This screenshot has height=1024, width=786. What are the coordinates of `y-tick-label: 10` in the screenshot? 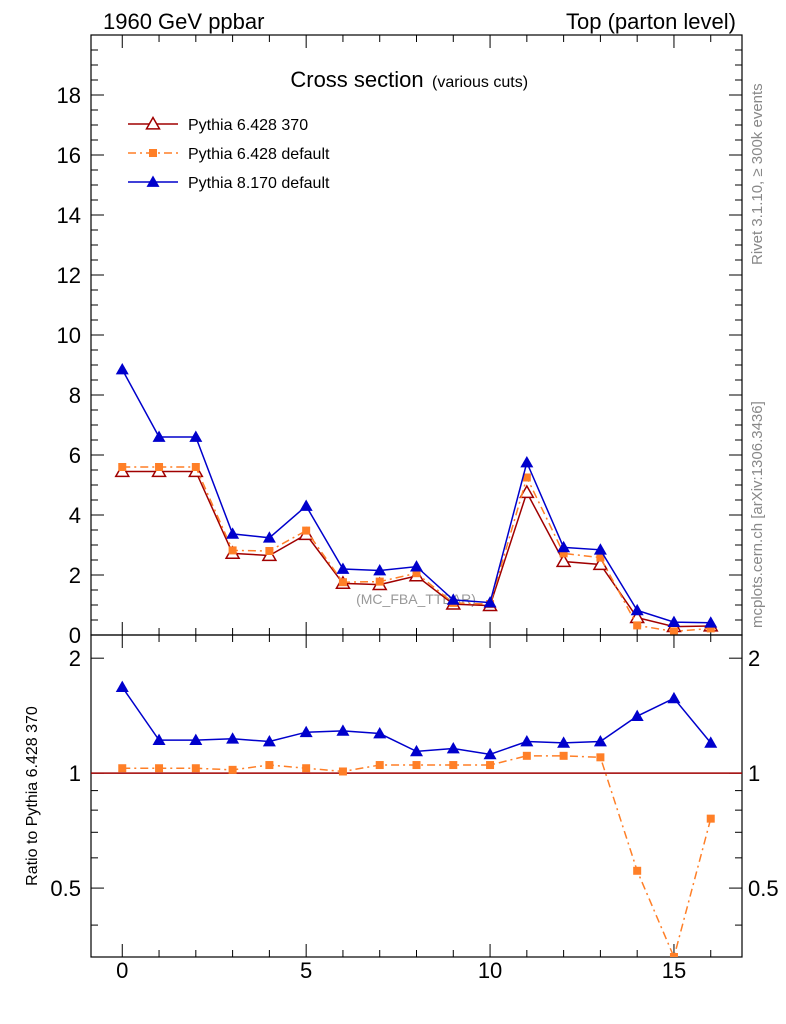 It's located at (69, 335).